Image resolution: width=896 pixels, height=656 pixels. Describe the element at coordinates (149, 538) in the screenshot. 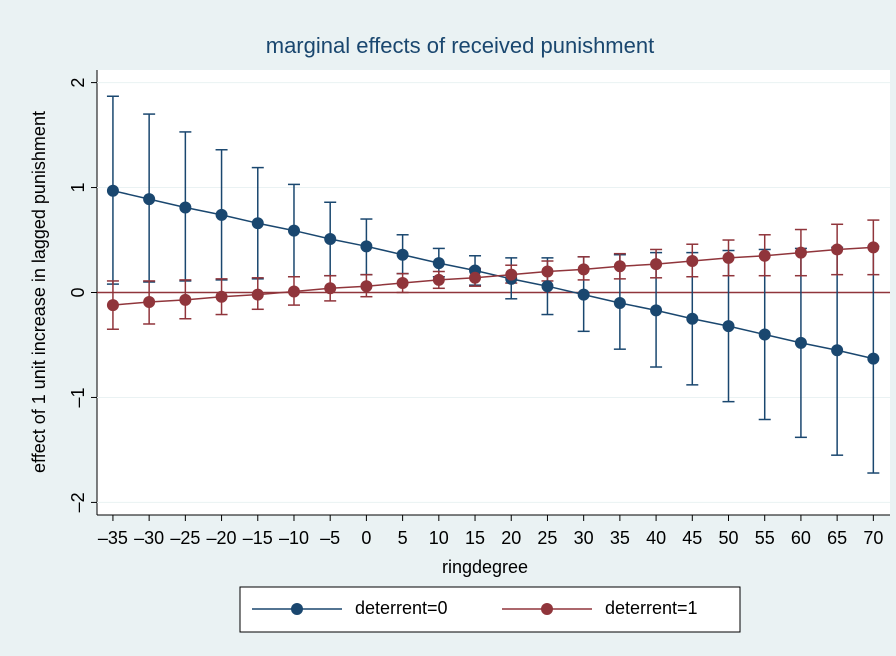

I see `x-tick-label: –30` at that location.